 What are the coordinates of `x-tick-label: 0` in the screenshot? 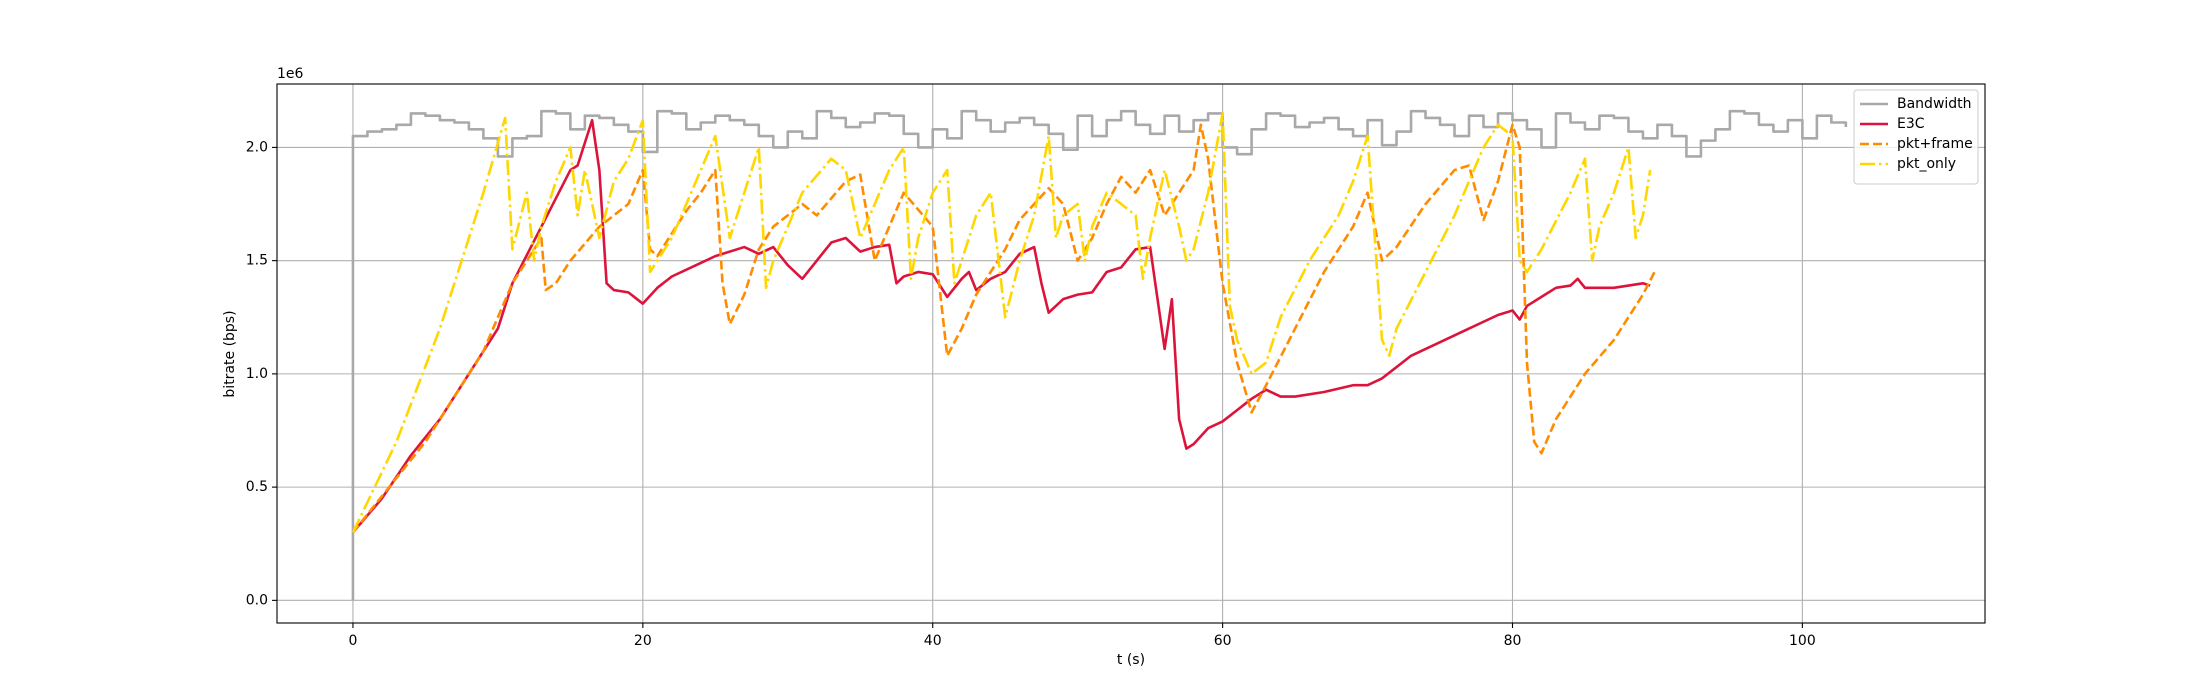 It's located at (352, 641).